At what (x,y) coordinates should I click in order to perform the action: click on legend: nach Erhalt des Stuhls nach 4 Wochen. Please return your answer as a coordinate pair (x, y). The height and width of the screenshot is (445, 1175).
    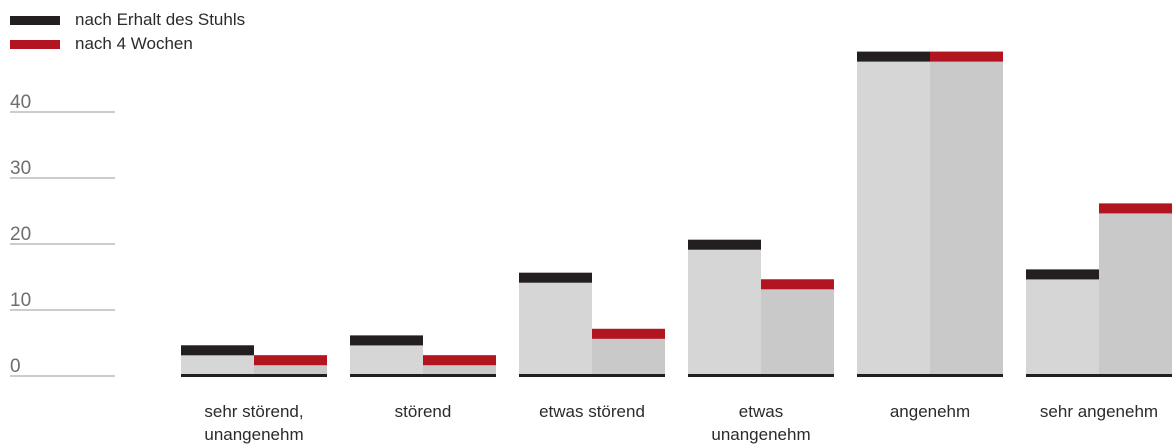
    Looking at the image, I should click on (127, 32).